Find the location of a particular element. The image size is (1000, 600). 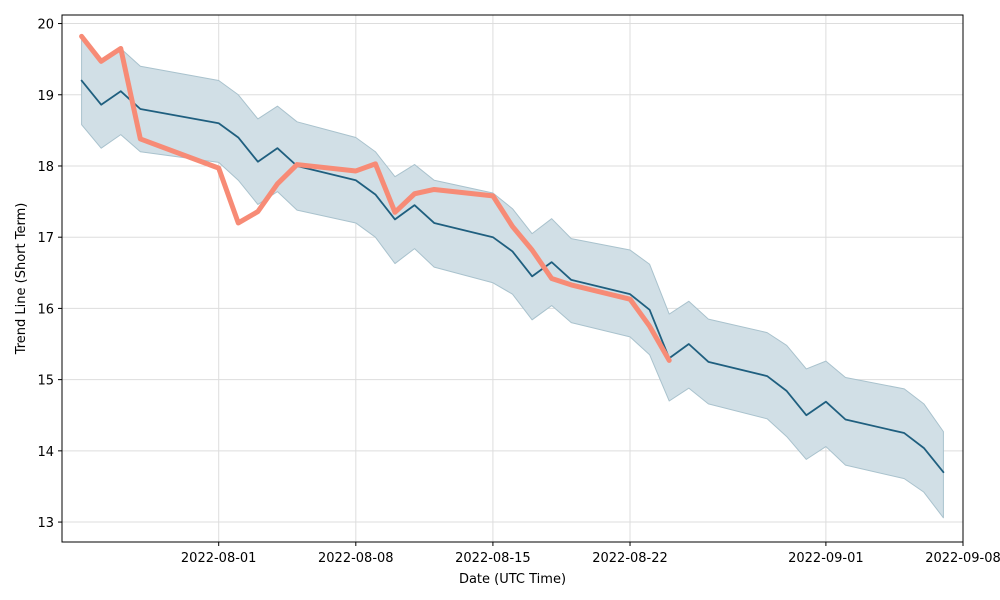

x-axis-label: Date (UTC Time) is located at coordinates (512, 579).